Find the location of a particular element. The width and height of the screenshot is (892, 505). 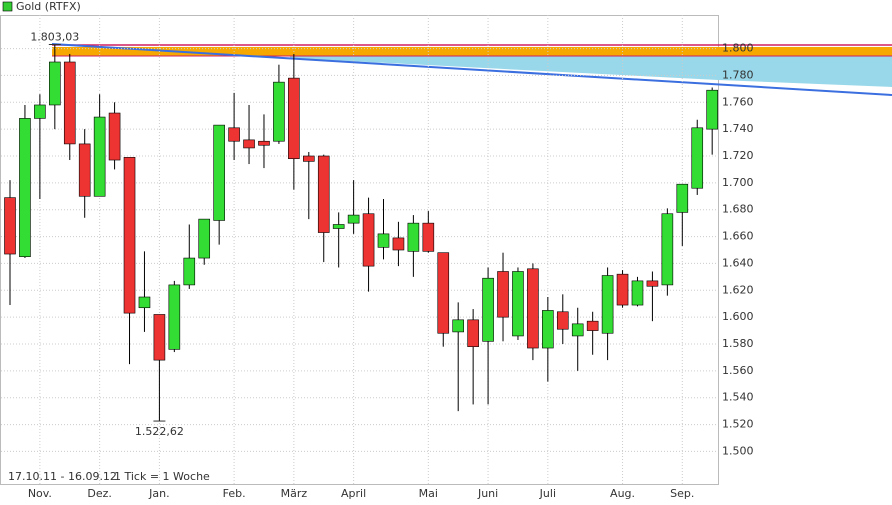

y-tick-label: 1.780 is located at coordinates (738, 74).